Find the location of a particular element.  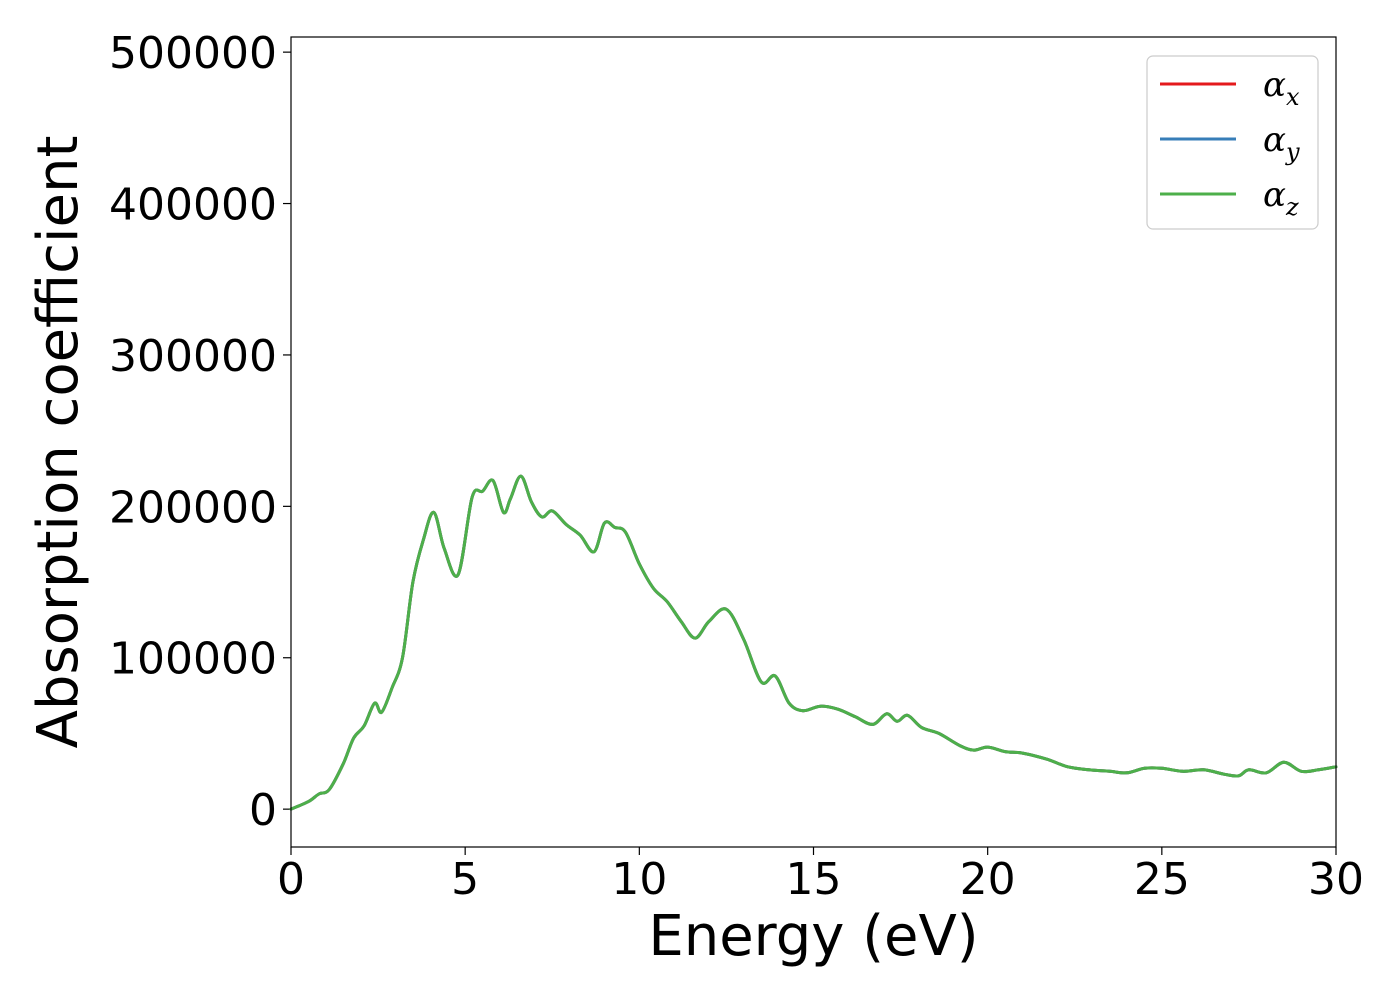

x-tick-label: 15 is located at coordinates (814, 879).